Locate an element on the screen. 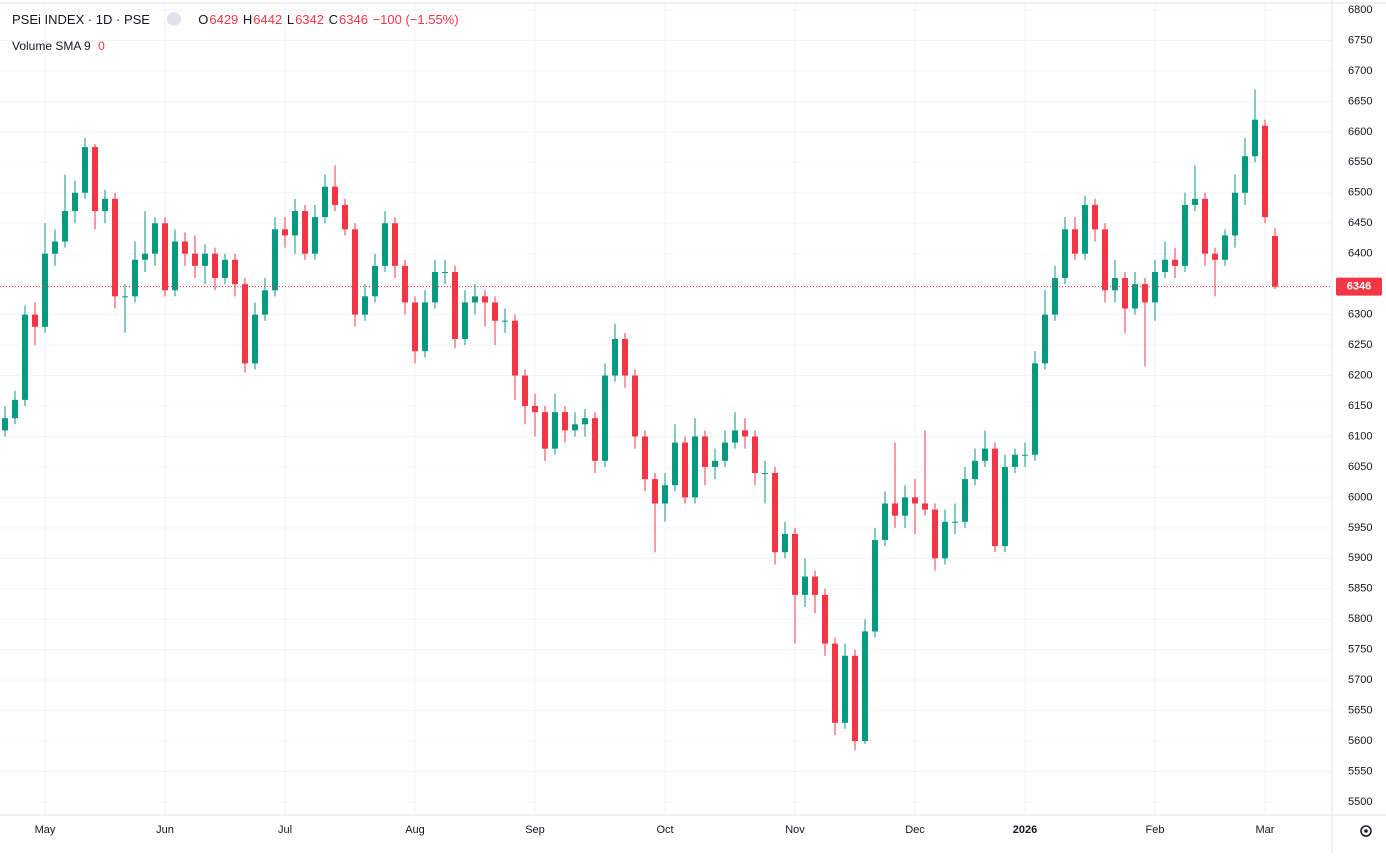 Image resolution: width=1386 pixels, height=858 pixels. y-tick-label: 6800 is located at coordinates (1360, 10).